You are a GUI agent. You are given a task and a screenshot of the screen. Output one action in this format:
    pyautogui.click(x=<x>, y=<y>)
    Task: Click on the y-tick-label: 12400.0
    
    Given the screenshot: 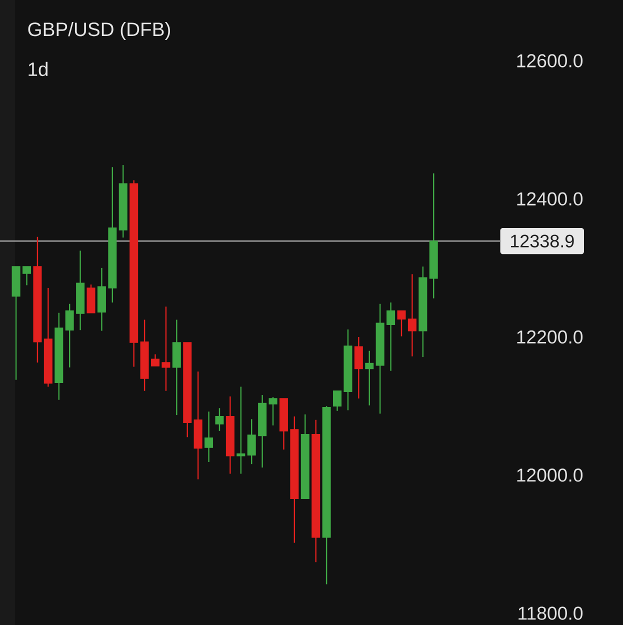 What is the action you would take?
    pyautogui.click(x=550, y=199)
    